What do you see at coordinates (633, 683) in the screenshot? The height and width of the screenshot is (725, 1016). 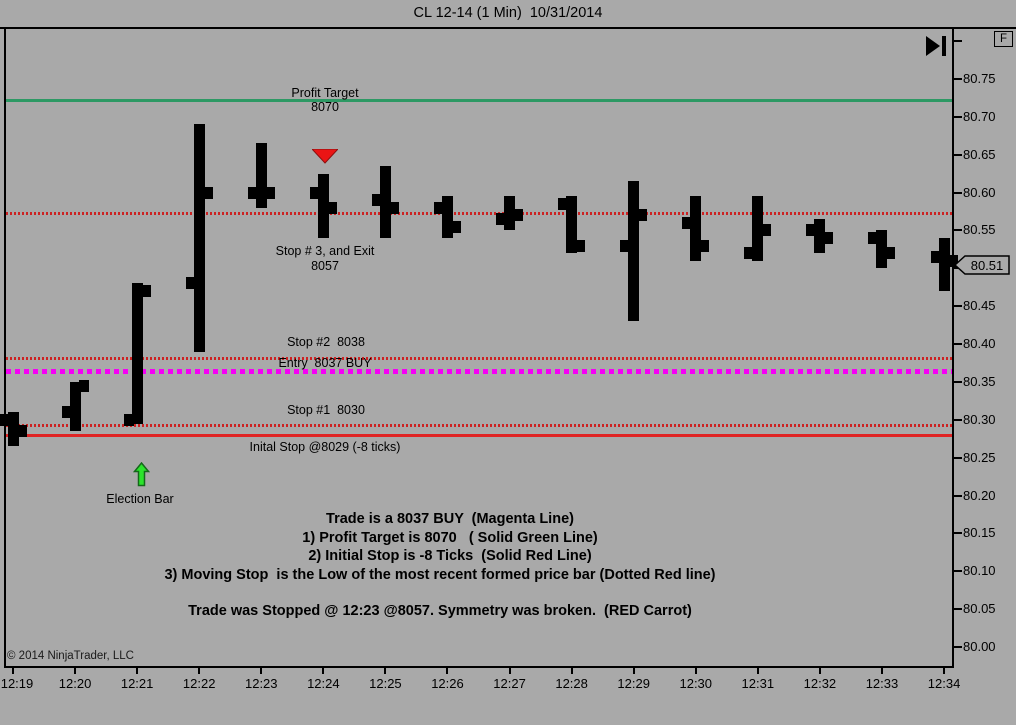 I see `time-axis-label: 12:29` at bounding box center [633, 683].